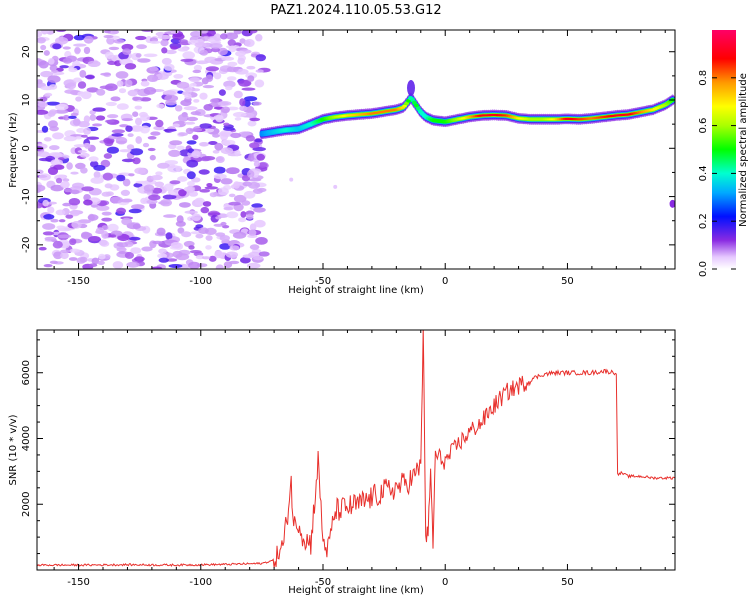 The width and height of the screenshot is (750, 600). I want to click on colorbar-tick-label: 0.8, so click(703, 78).